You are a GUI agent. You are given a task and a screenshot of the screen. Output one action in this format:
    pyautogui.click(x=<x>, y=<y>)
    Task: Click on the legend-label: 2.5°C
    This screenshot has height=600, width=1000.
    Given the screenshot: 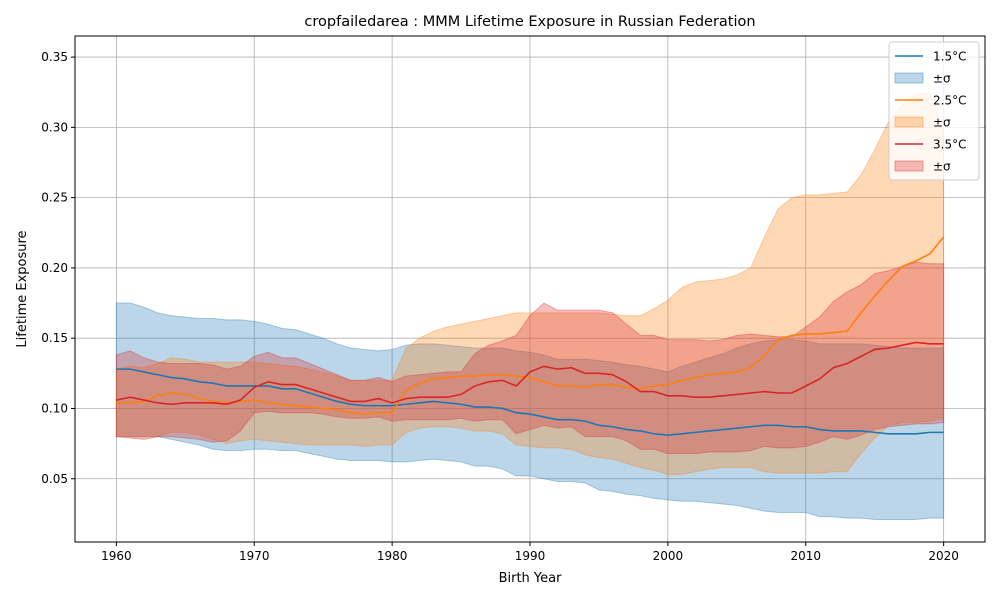 What is the action you would take?
    pyautogui.click(x=949, y=101)
    